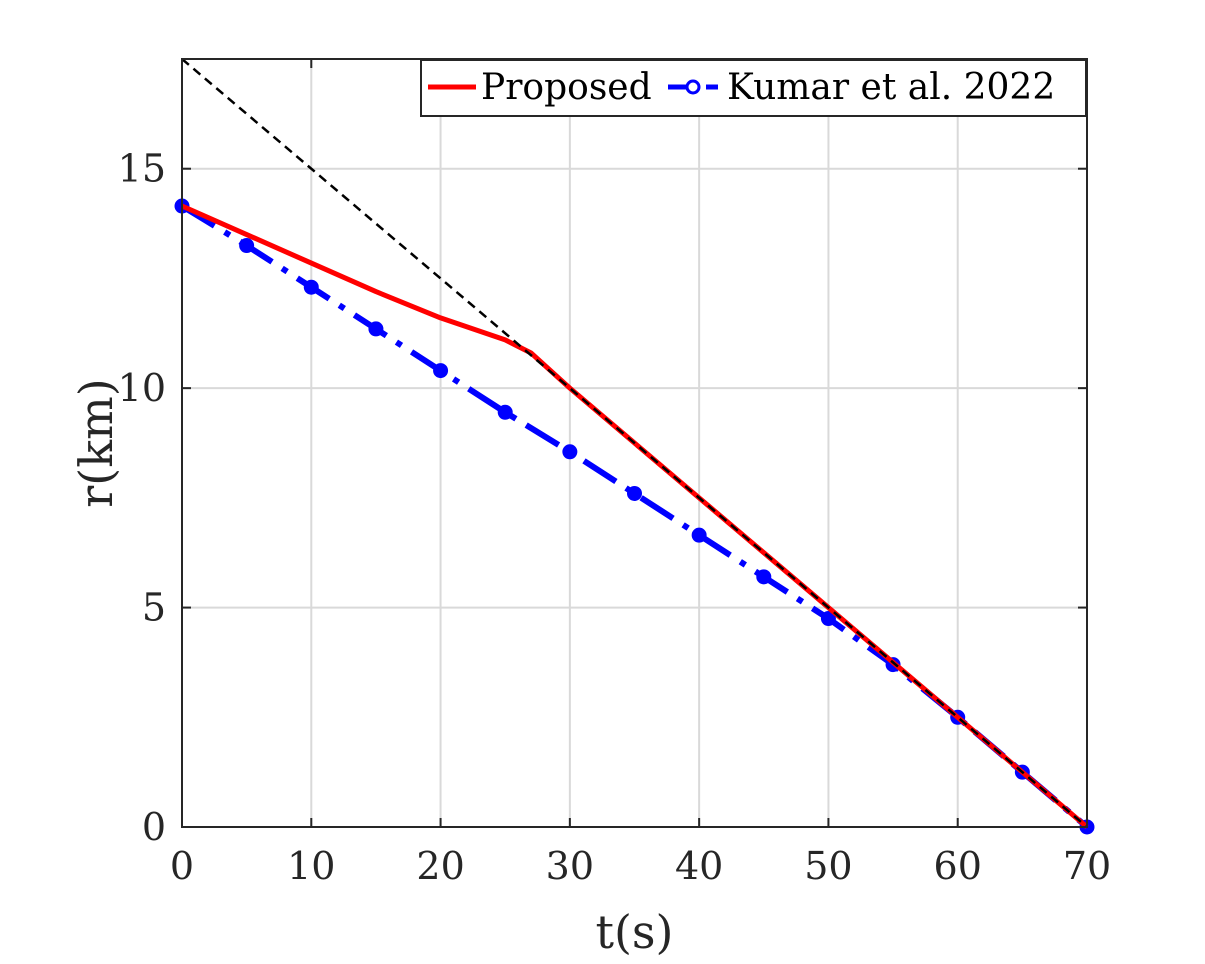  I want to click on x-axis-title: t(s), so click(635, 932).